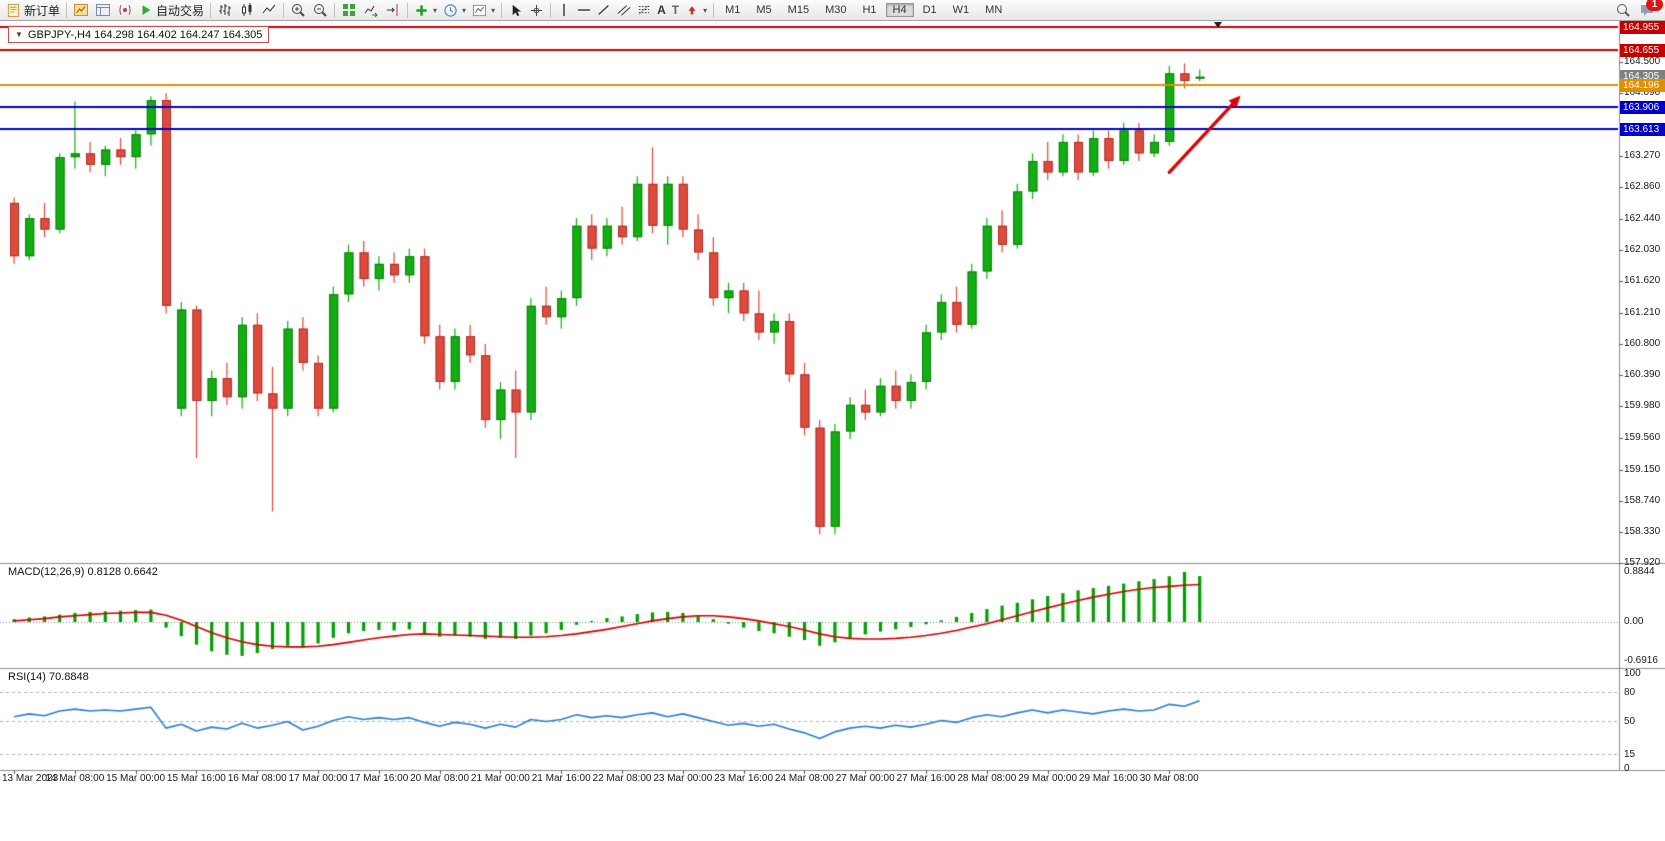 Image resolution: width=1665 pixels, height=841 pixels. I want to click on periods-button: ▾, so click(454, 10).